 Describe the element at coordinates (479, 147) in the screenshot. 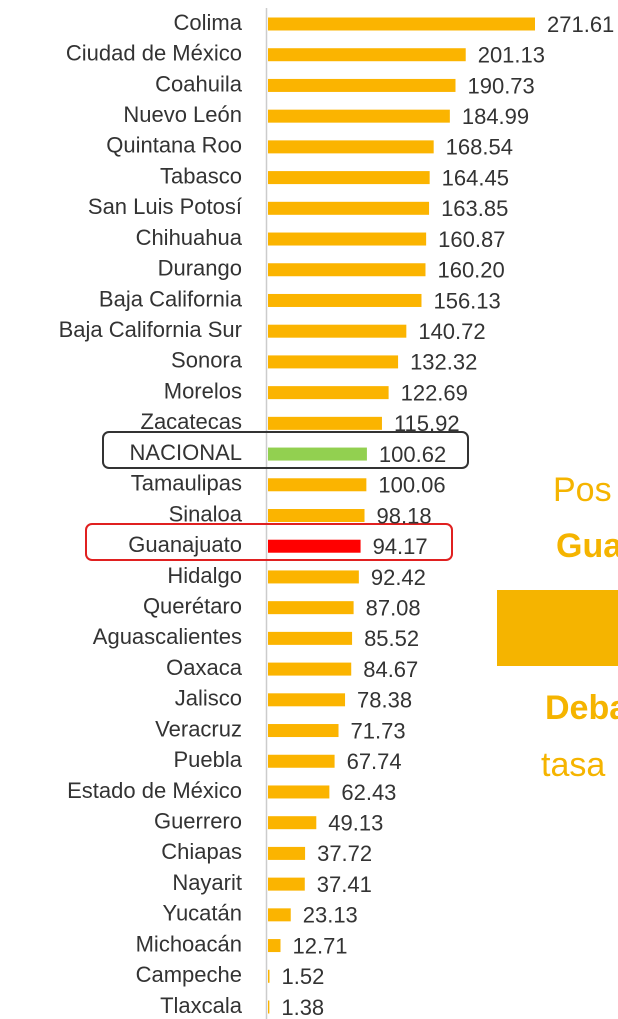

I see `value-label: 168.54` at that location.